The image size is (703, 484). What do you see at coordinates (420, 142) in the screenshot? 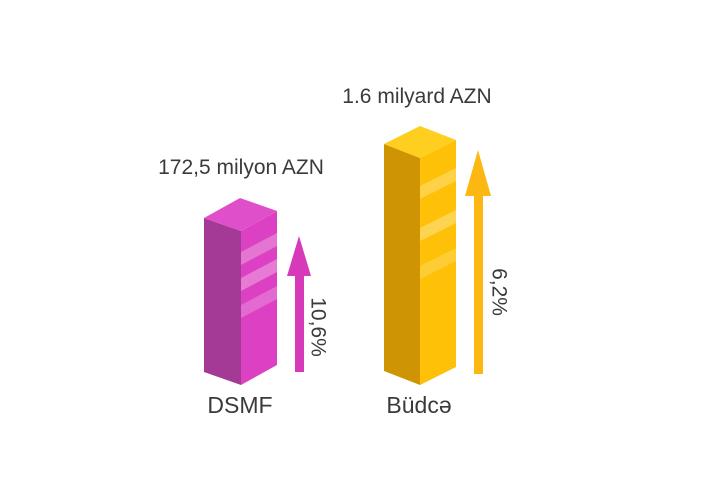
I see `bar-budce-top-face` at bounding box center [420, 142].